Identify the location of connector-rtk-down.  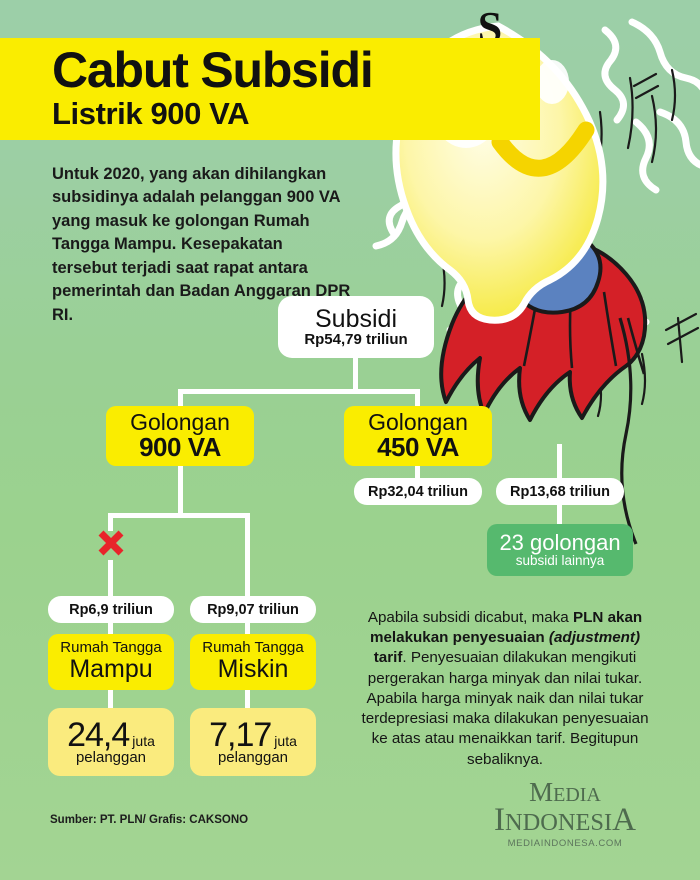
(247, 699).